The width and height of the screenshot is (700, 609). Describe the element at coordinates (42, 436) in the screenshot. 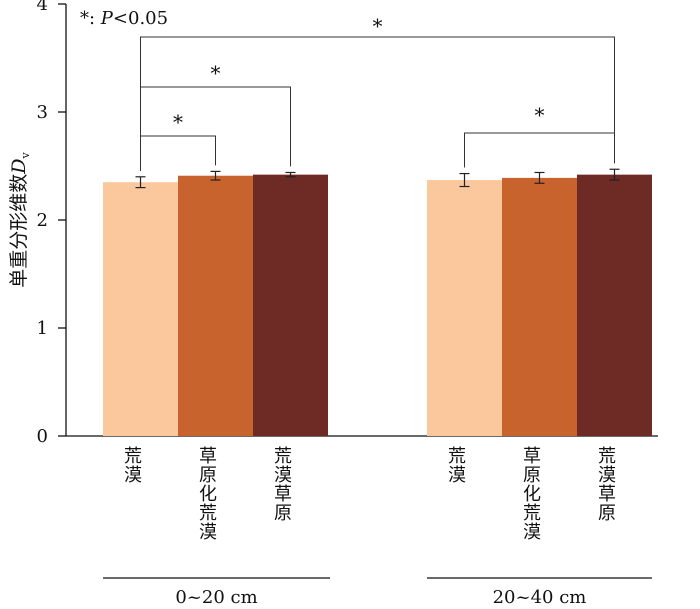

I see `y-tick-label: 0` at that location.